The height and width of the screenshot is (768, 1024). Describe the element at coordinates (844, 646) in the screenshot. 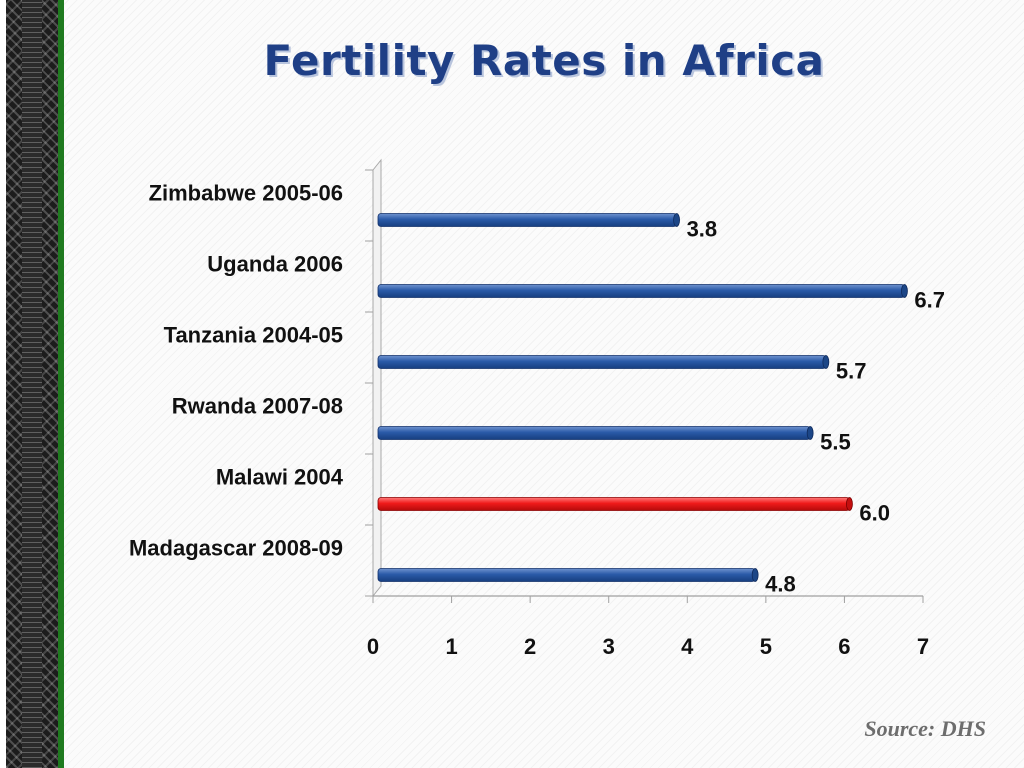

I see `x-tick-label: 6` at that location.